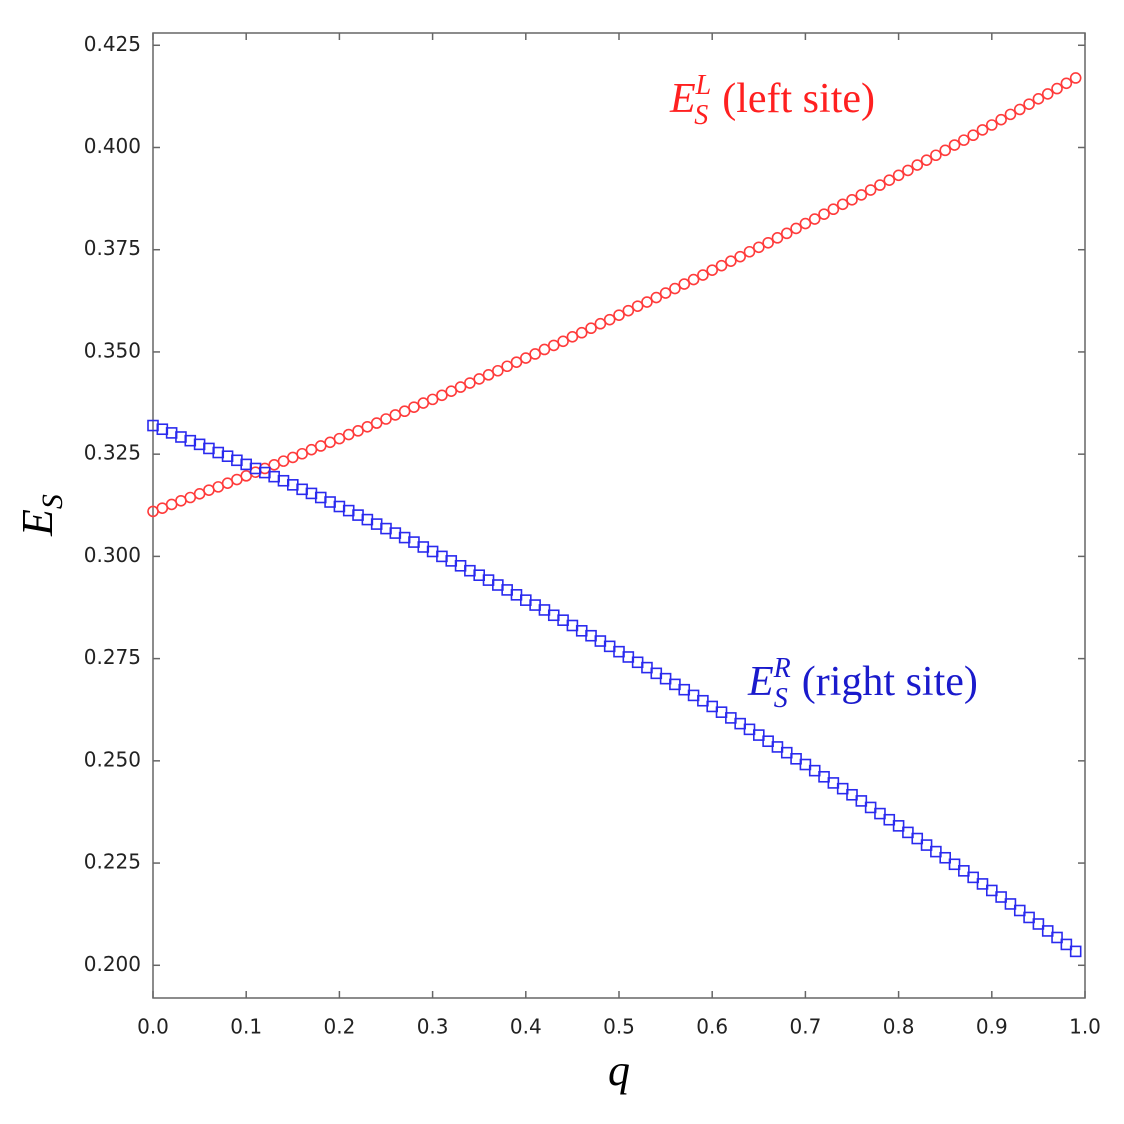 This screenshot has height=1124, width=1124. Describe the element at coordinates (526, 1027) in the screenshot. I see `x-tick-label: 0.4` at that location.